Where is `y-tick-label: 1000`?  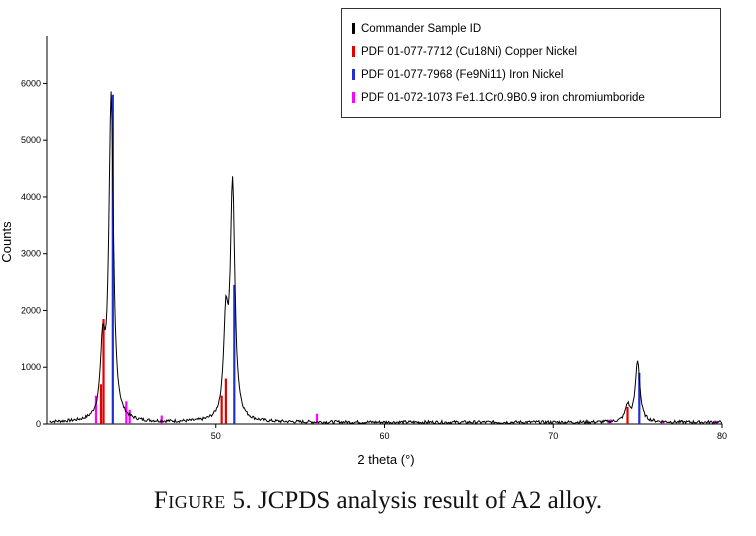
y-tick-label: 1000 is located at coordinates (31, 367).